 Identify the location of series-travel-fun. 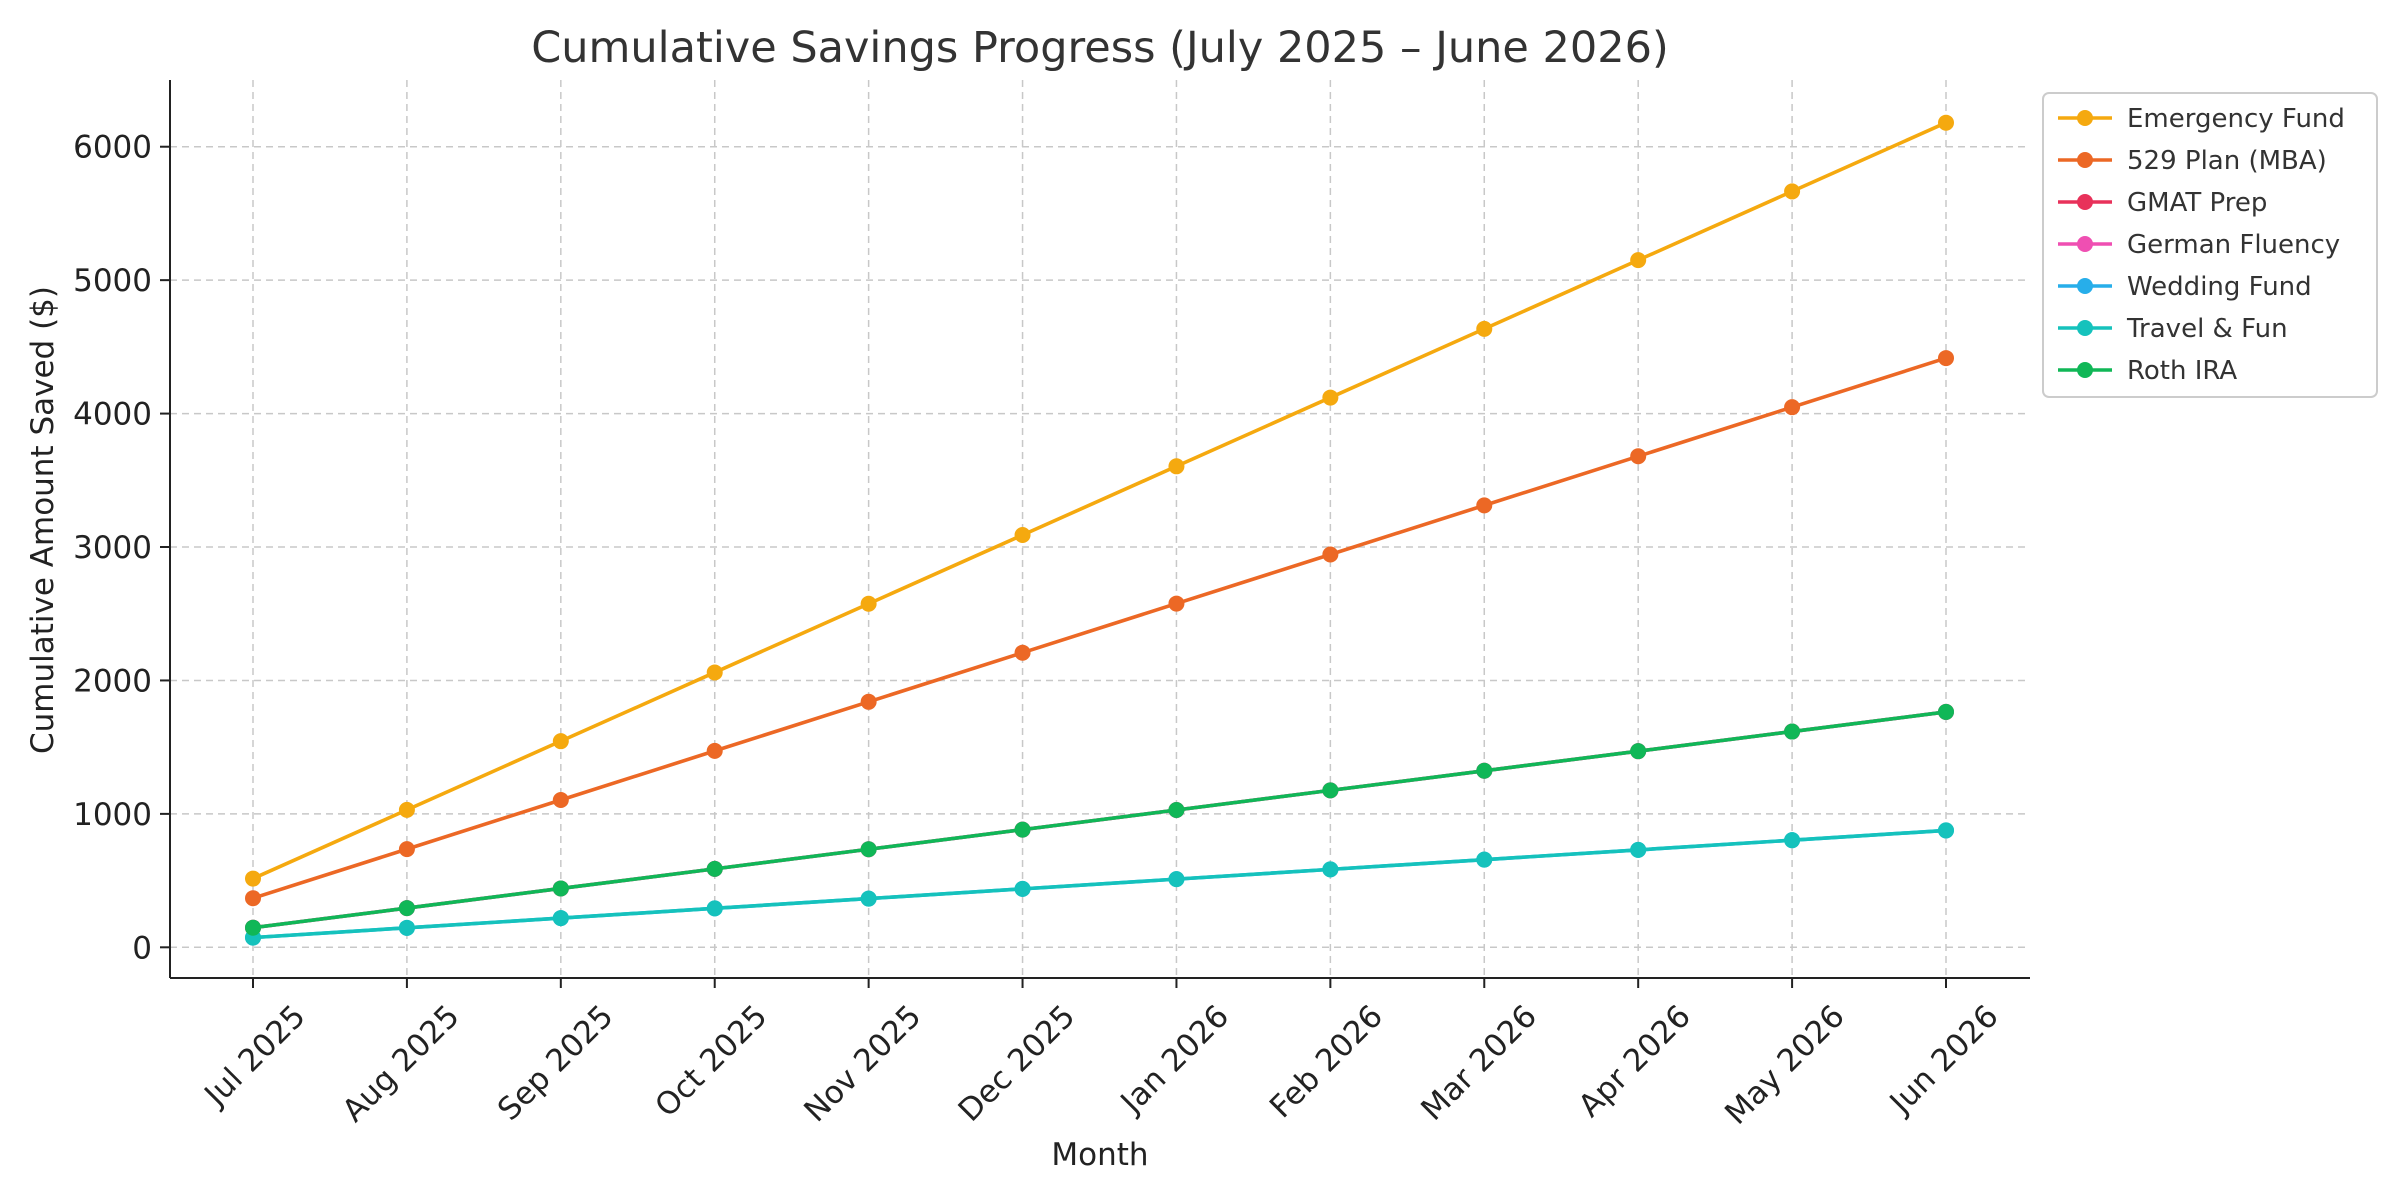
(1099, 884).